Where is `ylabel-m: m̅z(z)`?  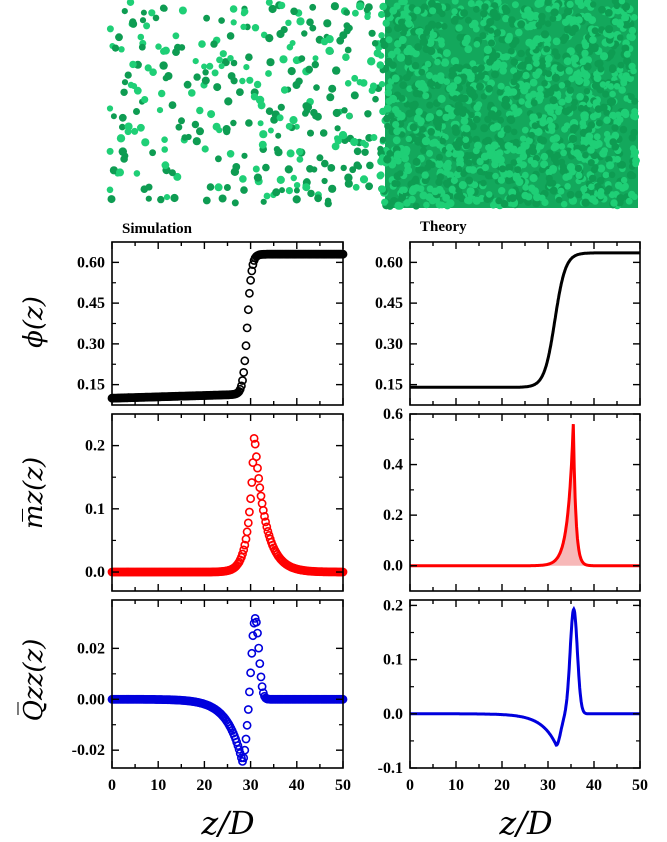 ylabel-m: m̅z(z) is located at coordinates (34, 493).